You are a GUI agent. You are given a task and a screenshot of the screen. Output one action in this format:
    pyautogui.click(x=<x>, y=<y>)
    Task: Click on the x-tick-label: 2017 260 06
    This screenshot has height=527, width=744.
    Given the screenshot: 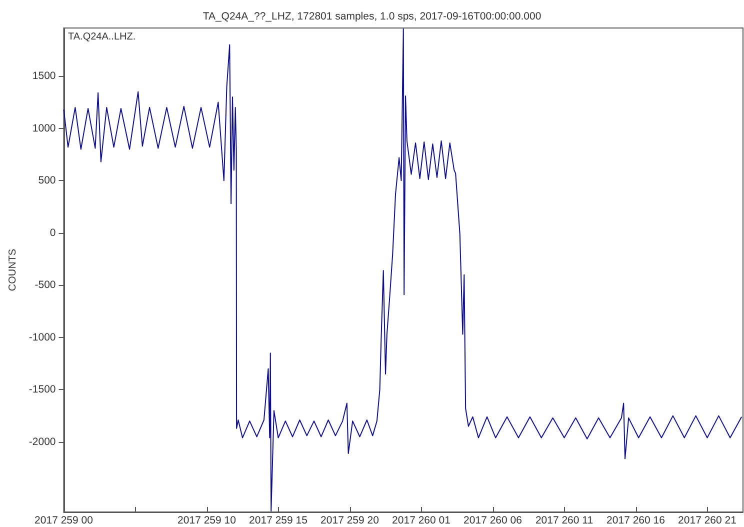 What is the action you would take?
    pyautogui.click(x=493, y=520)
    